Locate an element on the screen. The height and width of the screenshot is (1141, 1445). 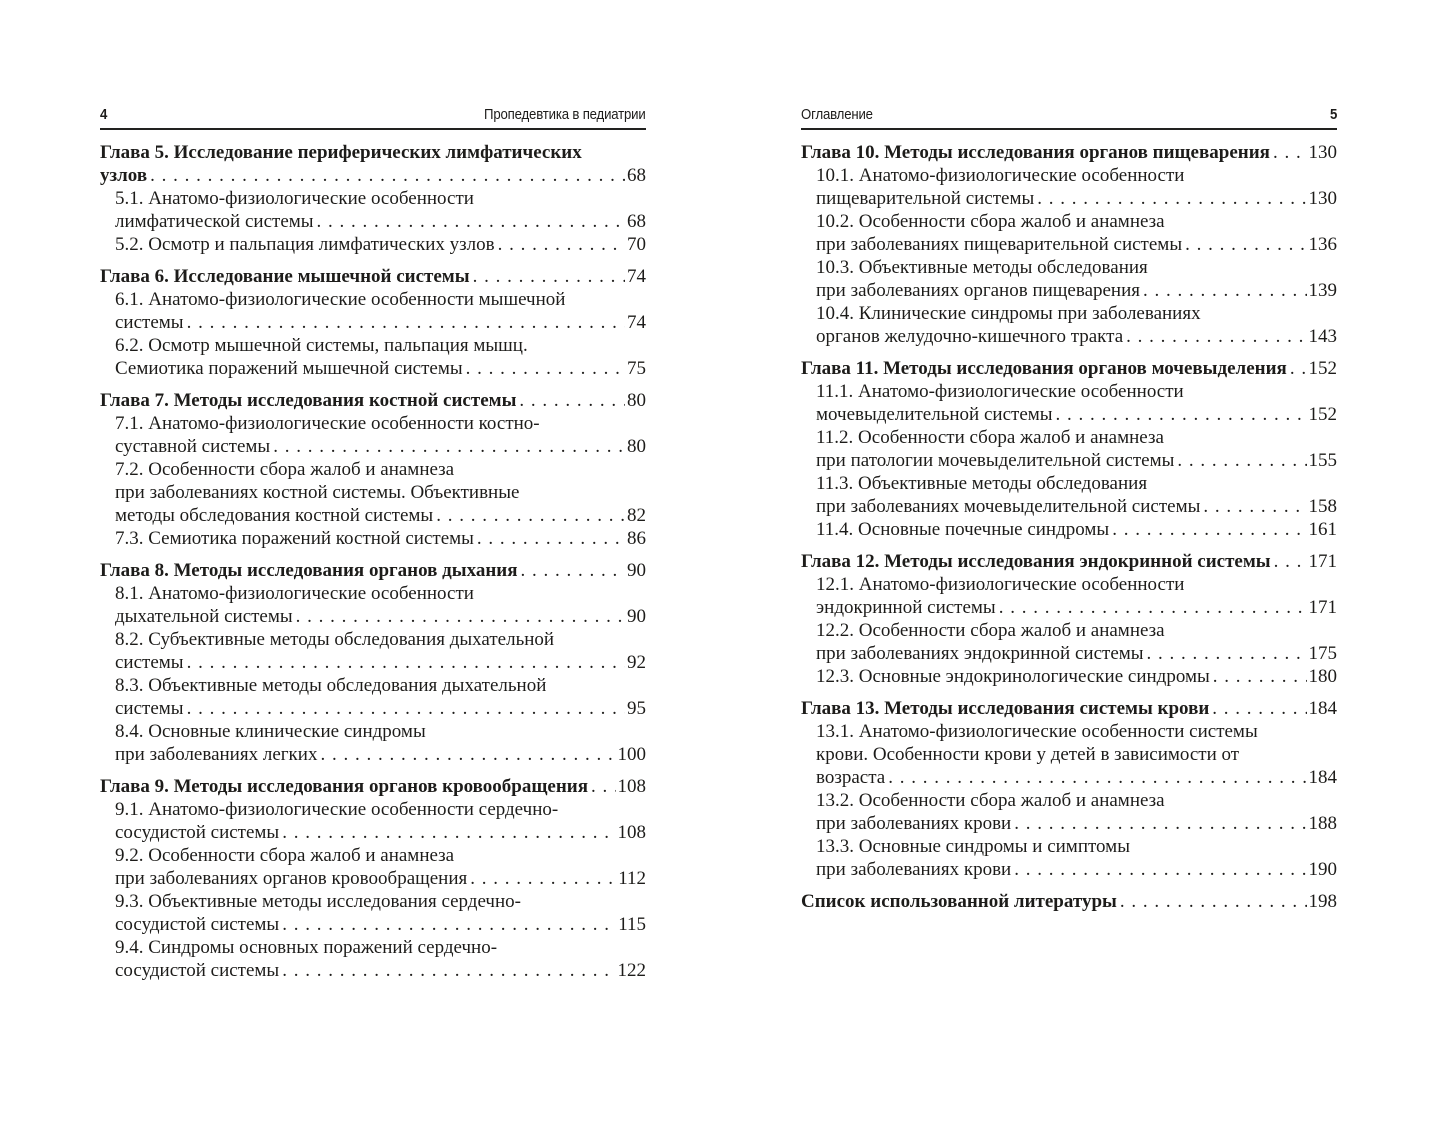
toc-target-page-number: 70 is located at coordinates (636, 244).